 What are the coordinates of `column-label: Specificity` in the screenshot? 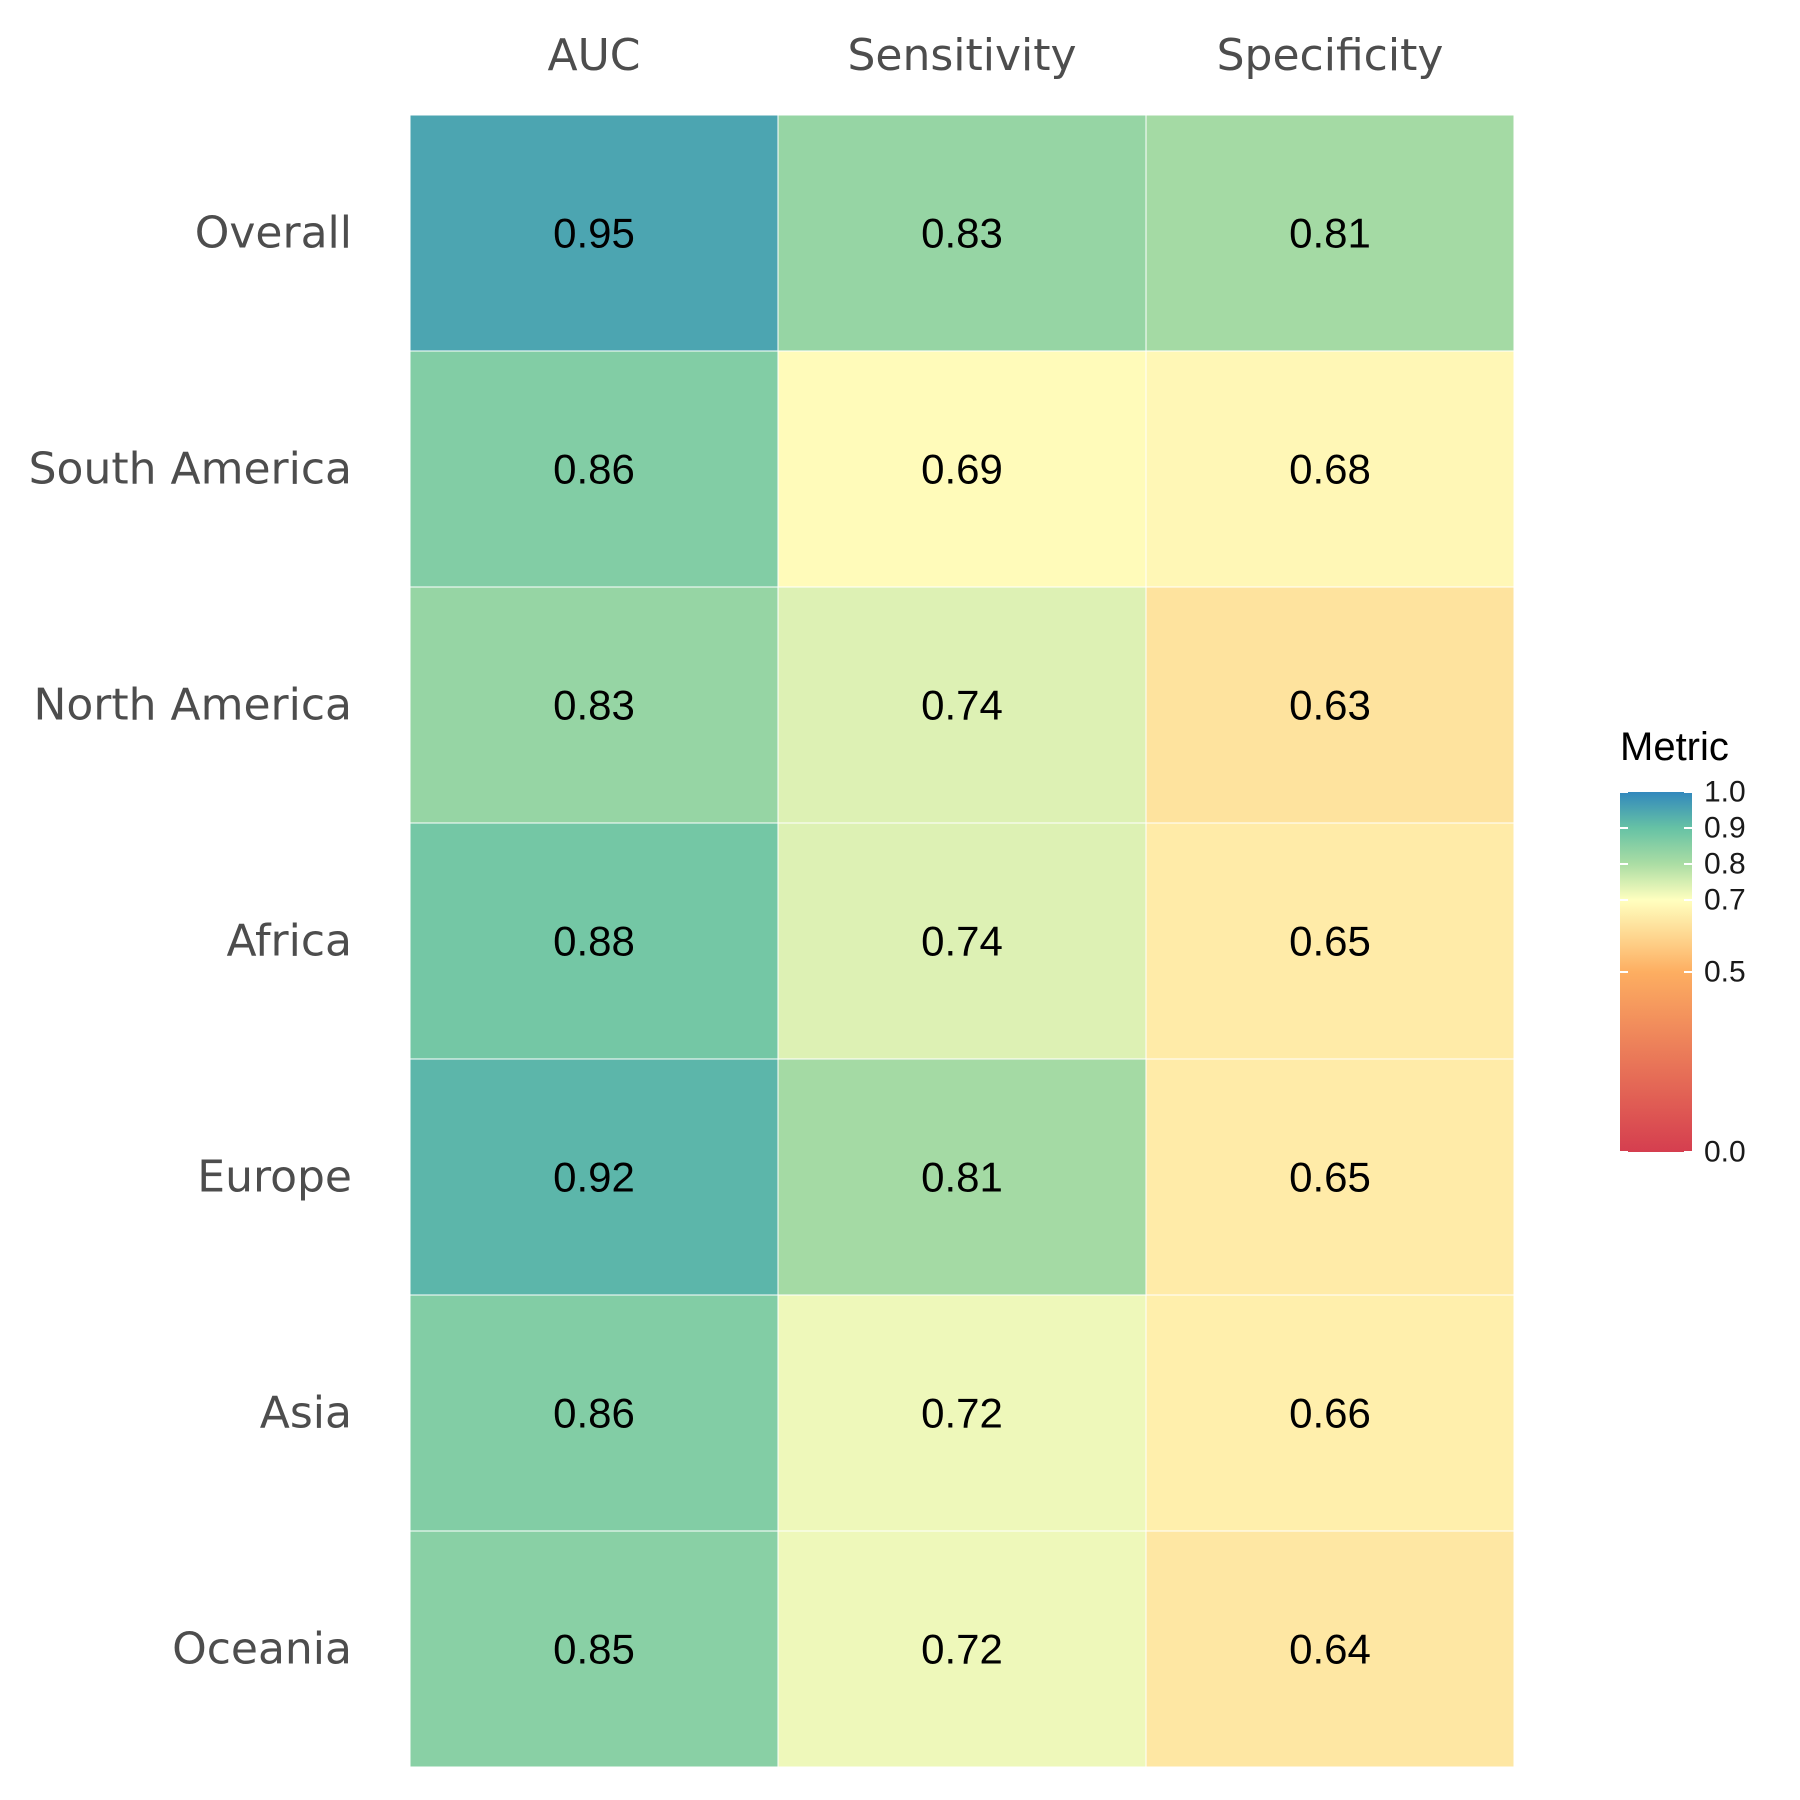 It's located at (1330, 55).